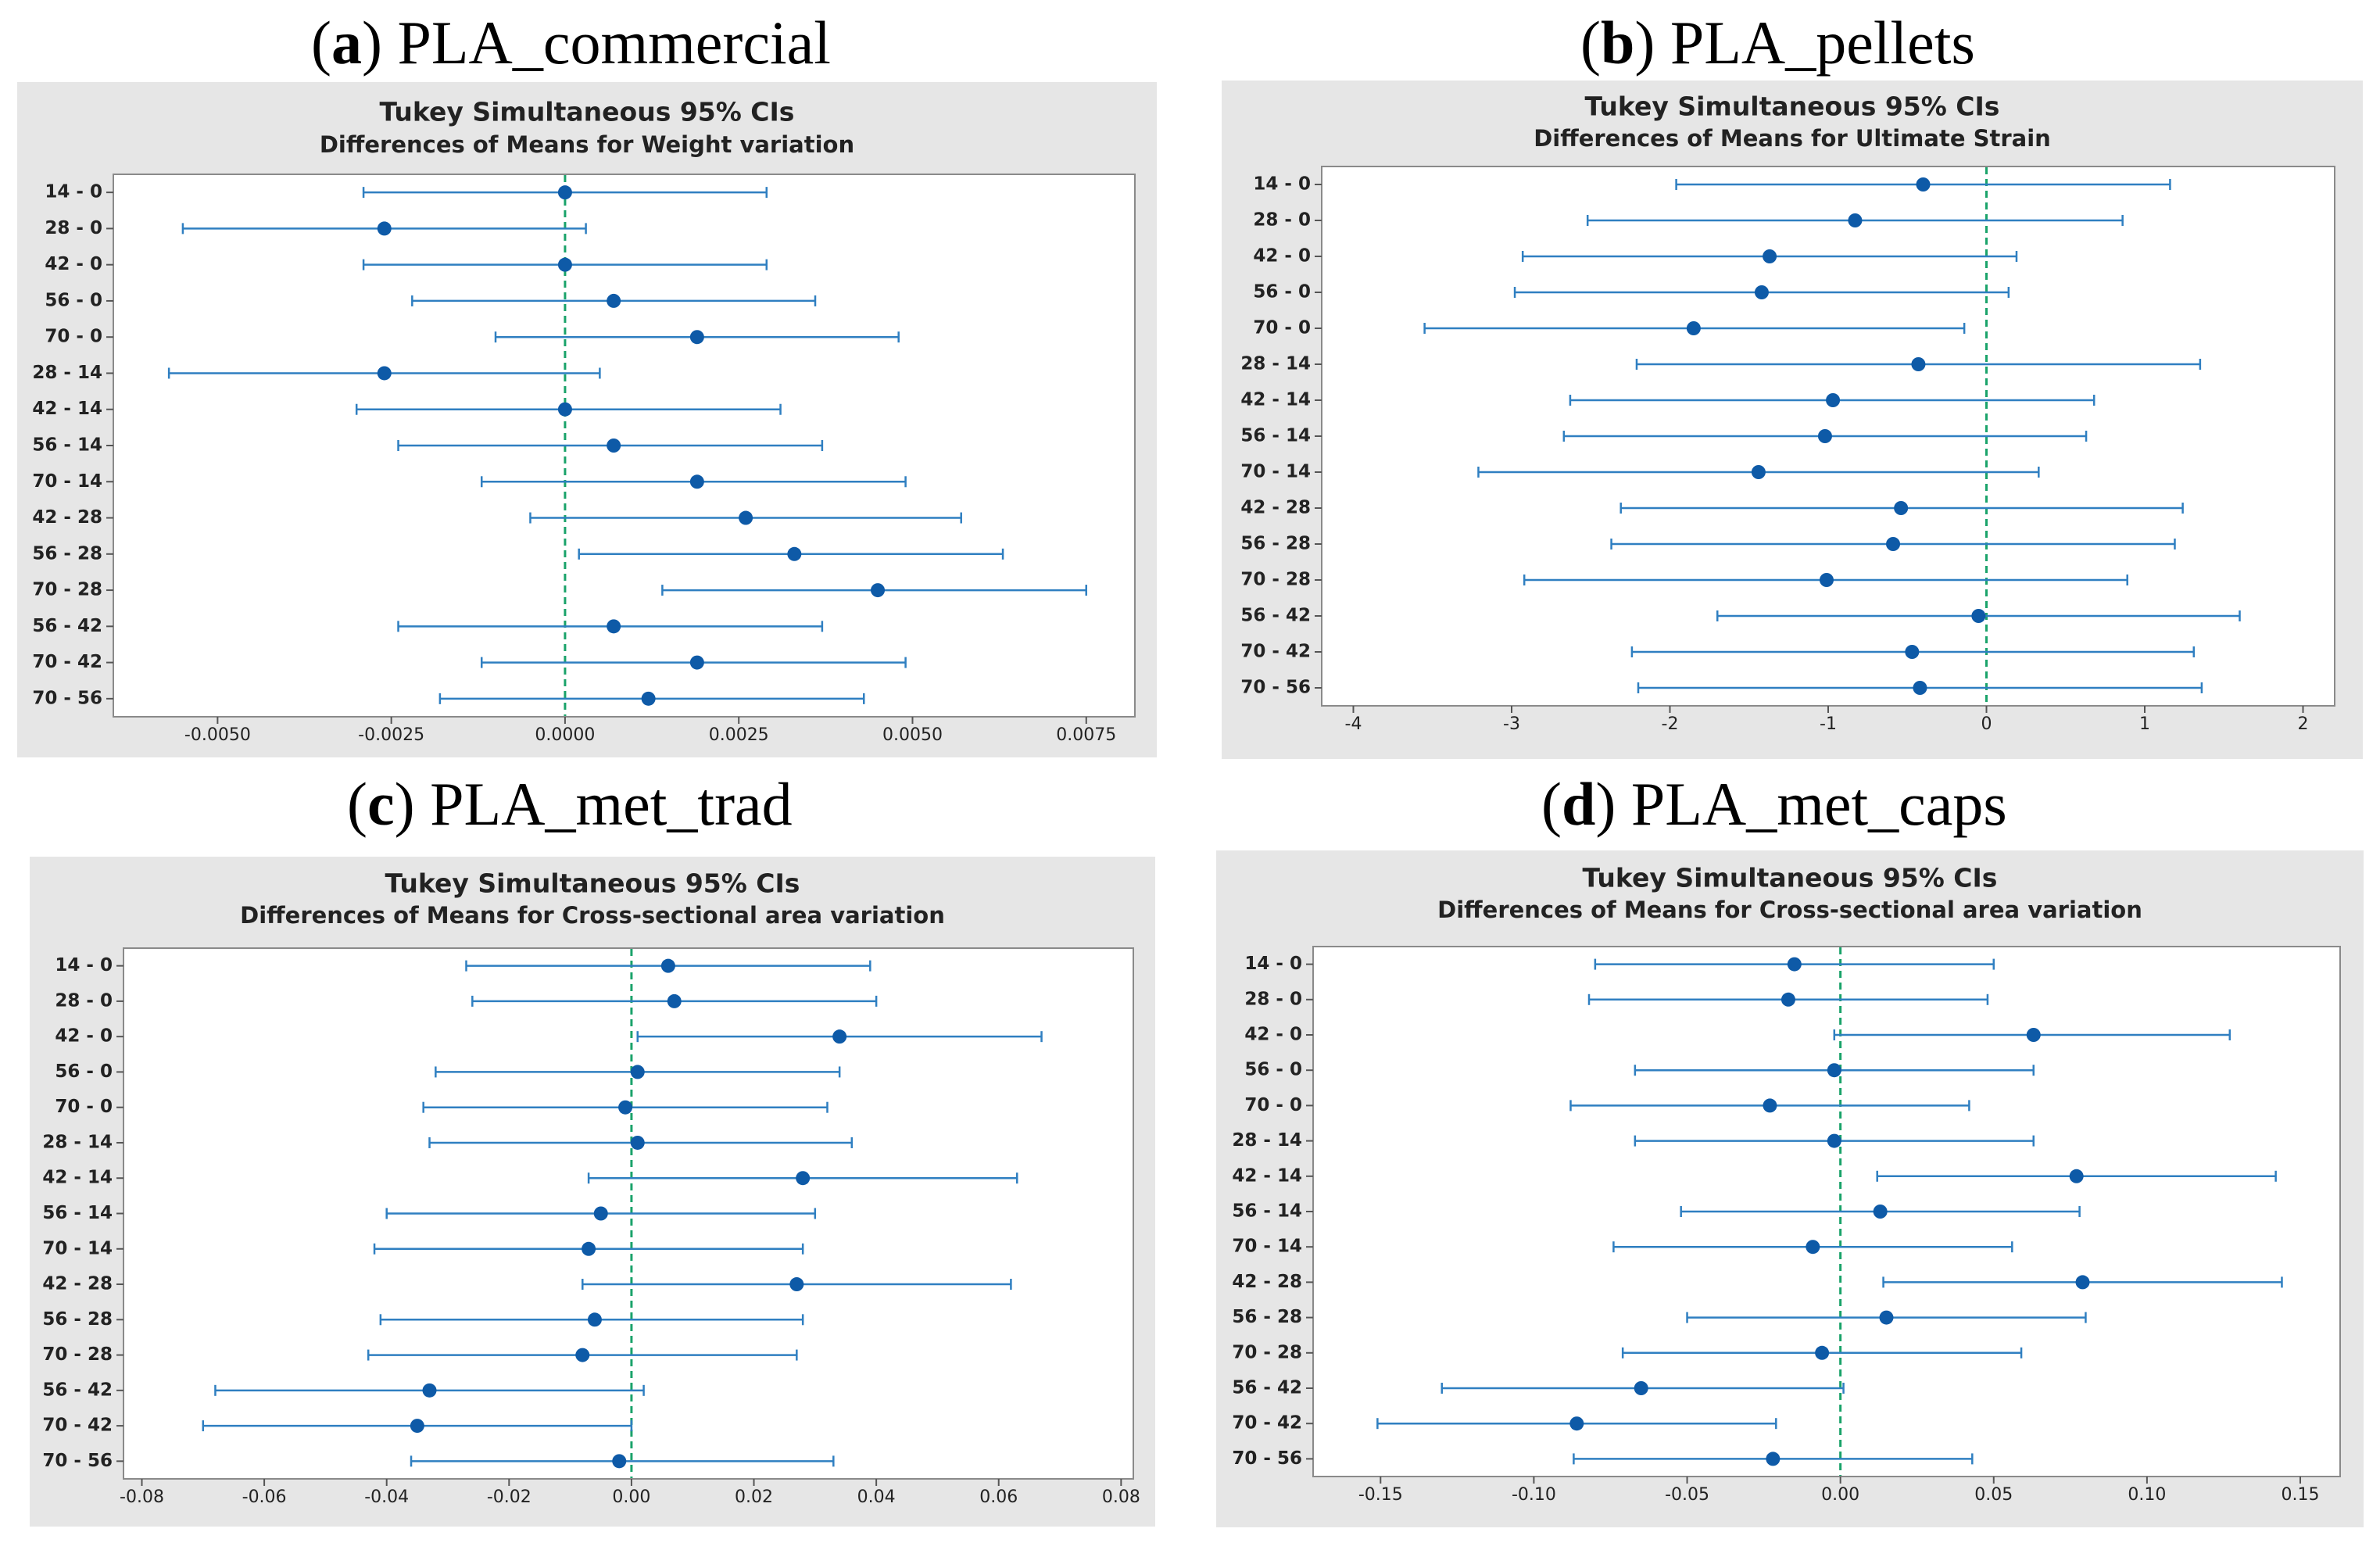 Image resolution: width=2380 pixels, height=1550 pixels. What do you see at coordinates (1578, 804) in the screenshot?
I see `panel-letter-d: d` at bounding box center [1578, 804].